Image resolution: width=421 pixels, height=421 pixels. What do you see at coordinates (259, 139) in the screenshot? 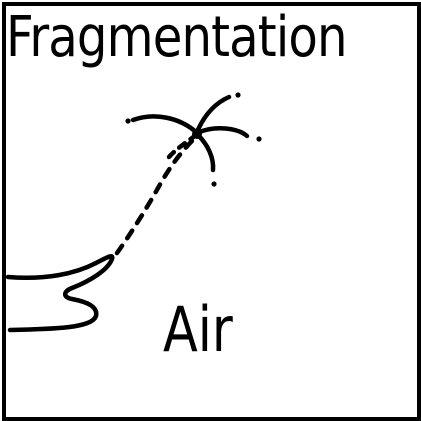
I see `fragment-dot-right` at bounding box center [259, 139].